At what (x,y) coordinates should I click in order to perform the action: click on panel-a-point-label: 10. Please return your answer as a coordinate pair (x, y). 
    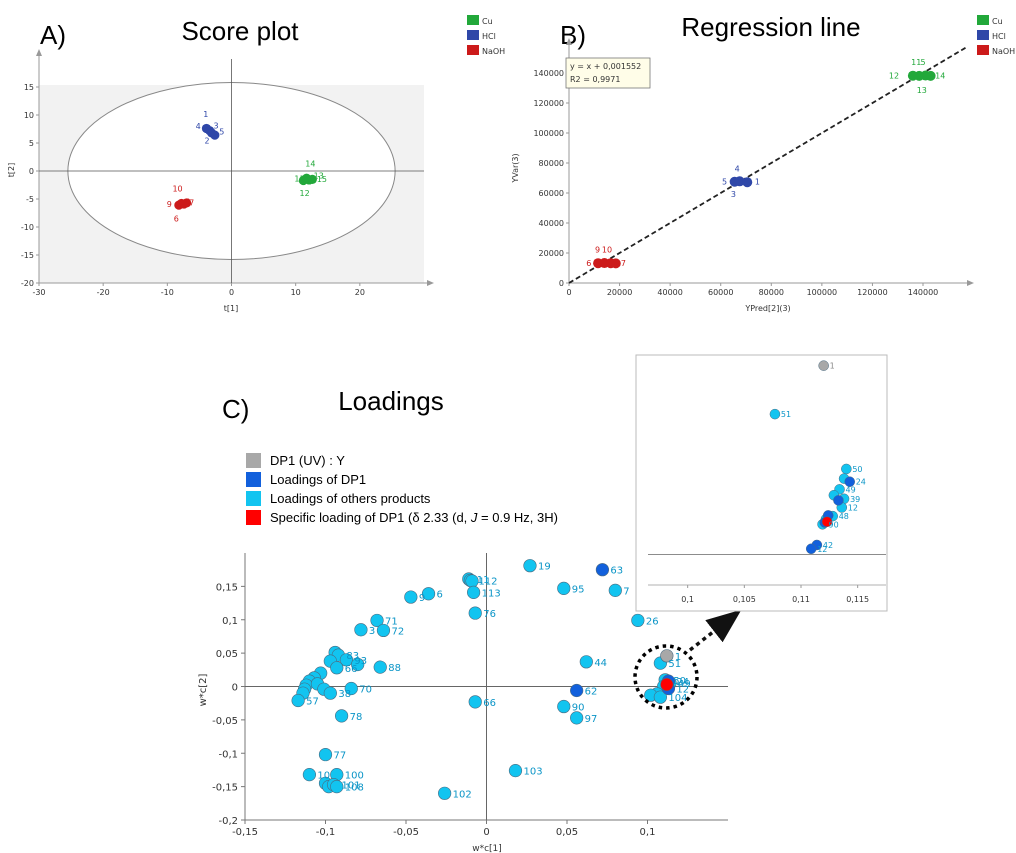
    Looking at the image, I should click on (177, 189).